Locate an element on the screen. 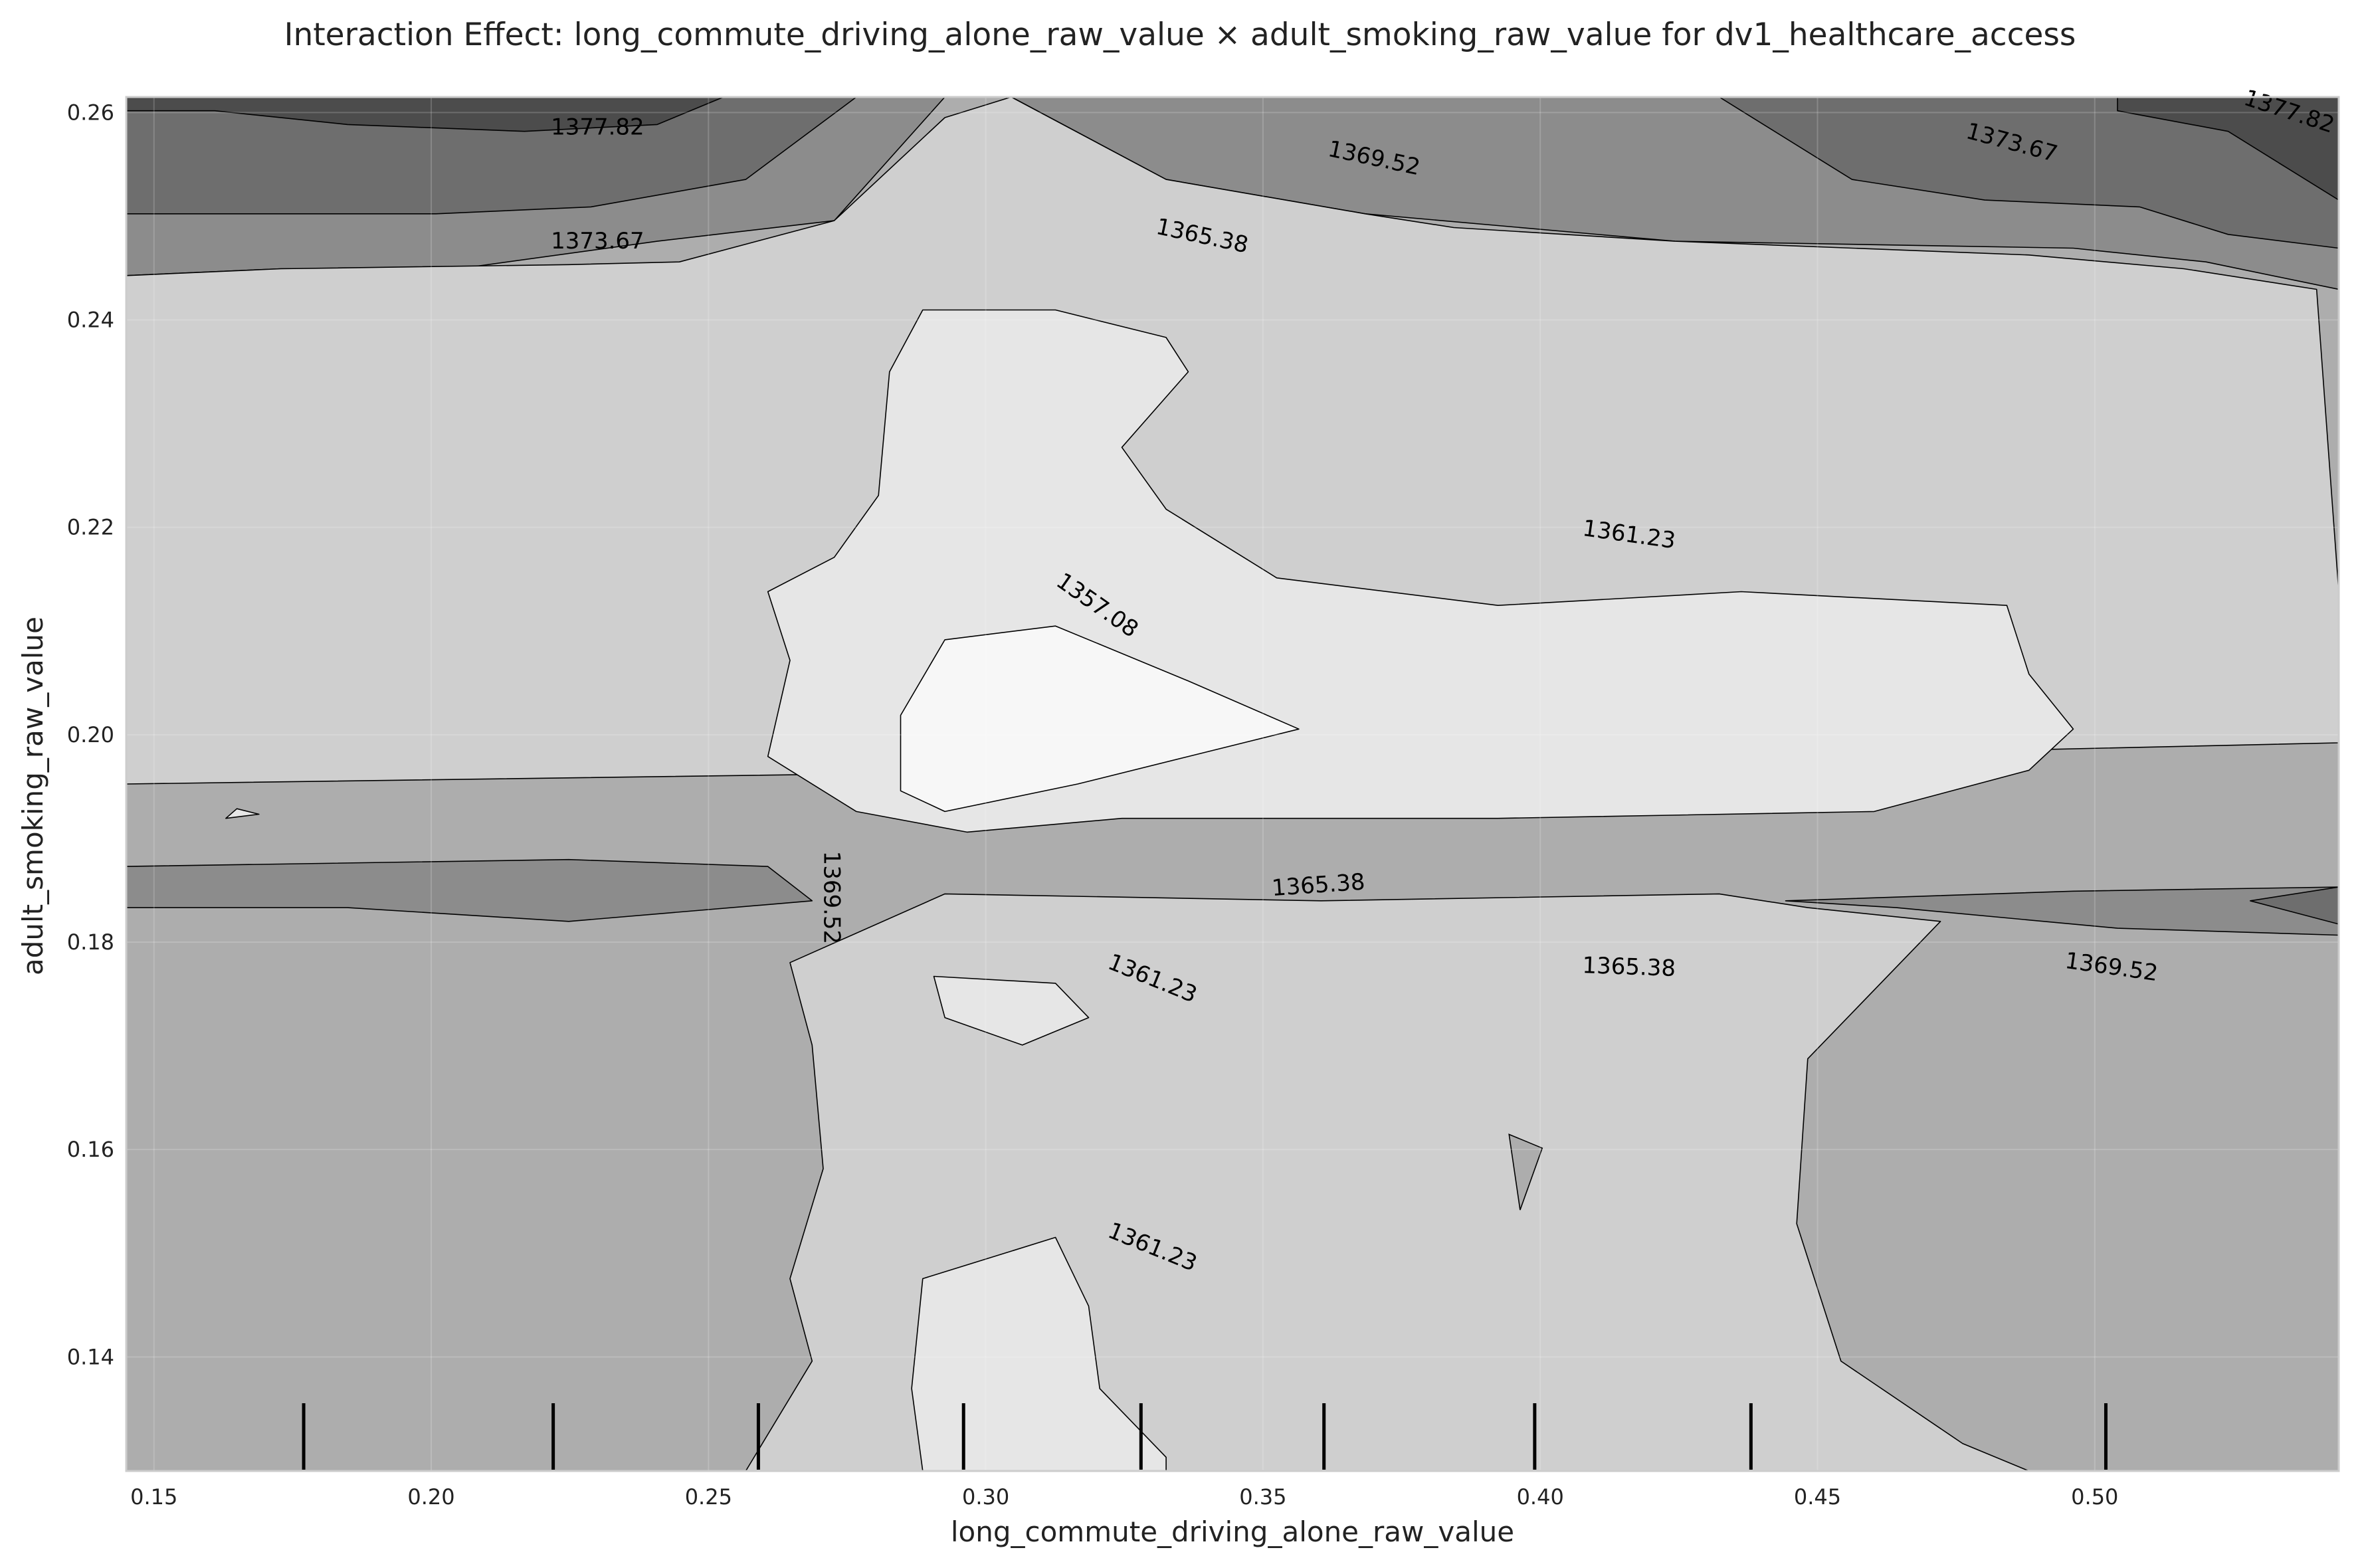 Image resolution: width=2360 pixels, height=1568 pixels. region-1373-1377-top-right is located at coordinates (2028, 173).